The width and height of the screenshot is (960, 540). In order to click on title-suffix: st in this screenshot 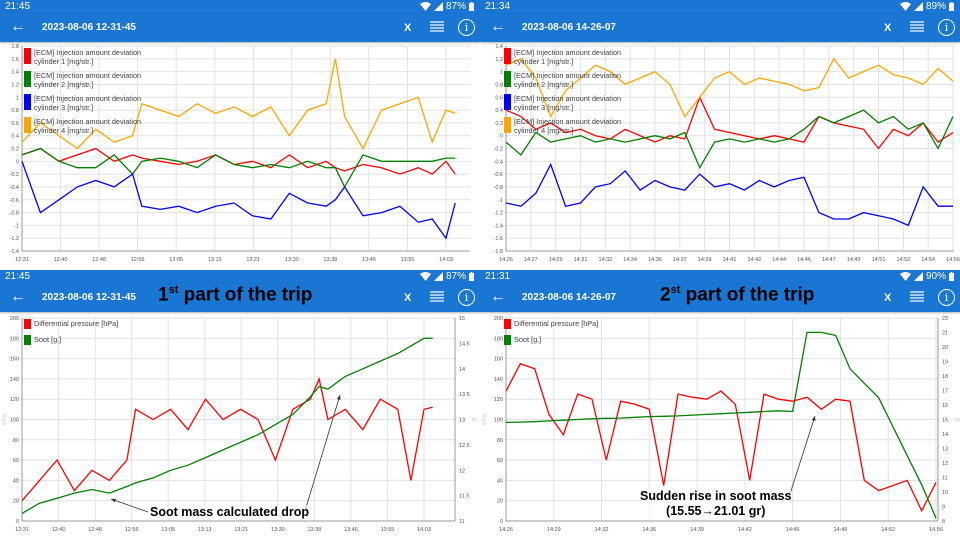, I will do `click(675, 290)`.